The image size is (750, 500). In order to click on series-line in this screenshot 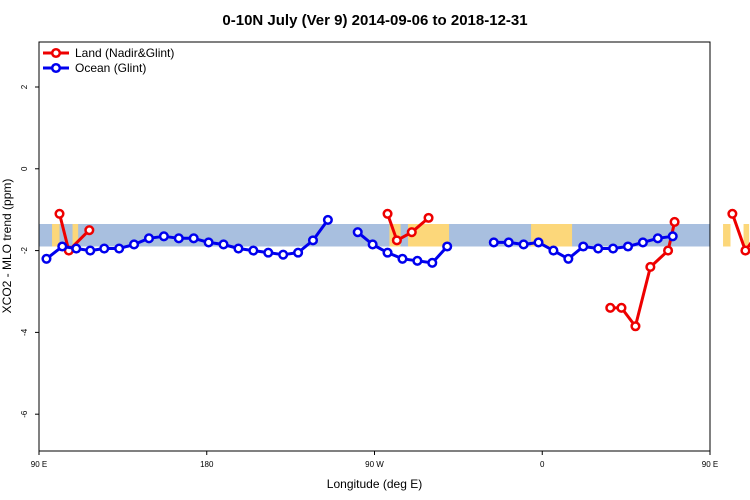, I will do `click(408, 227)`.